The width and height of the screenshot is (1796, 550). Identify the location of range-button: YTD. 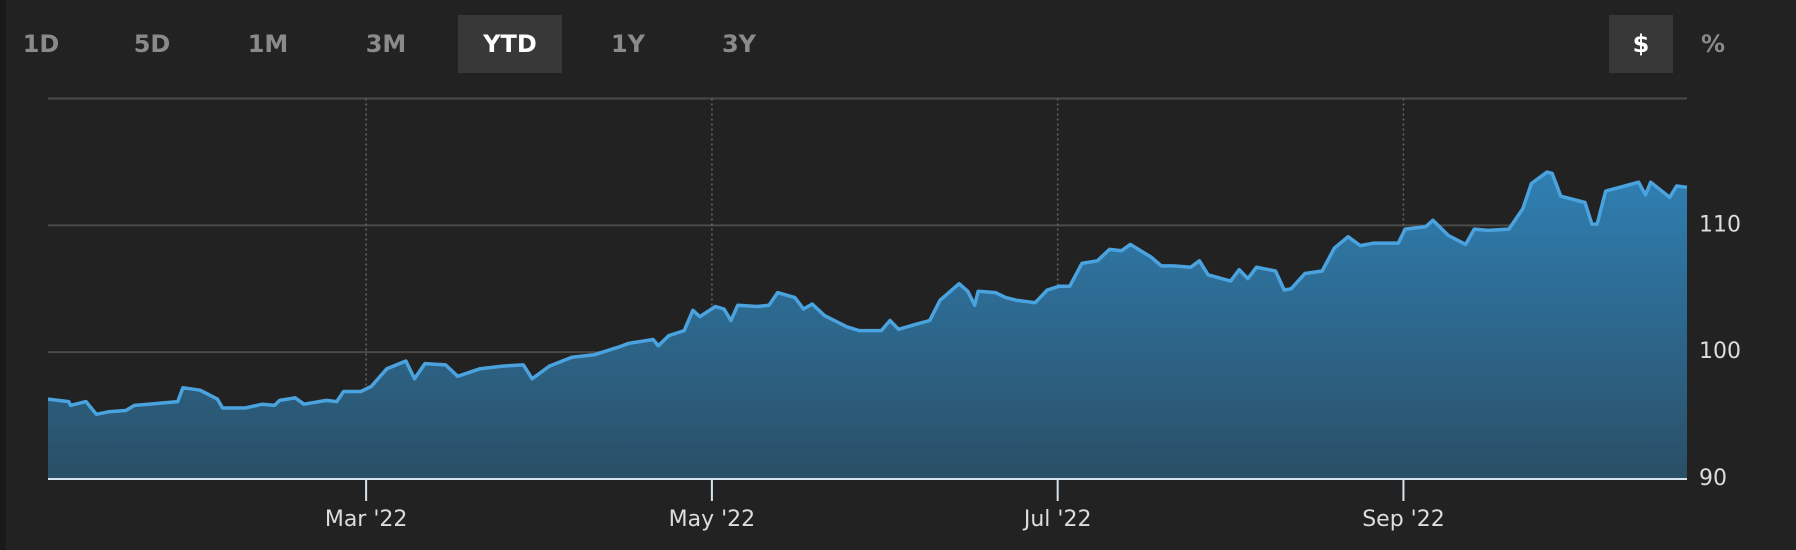
(509, 44).